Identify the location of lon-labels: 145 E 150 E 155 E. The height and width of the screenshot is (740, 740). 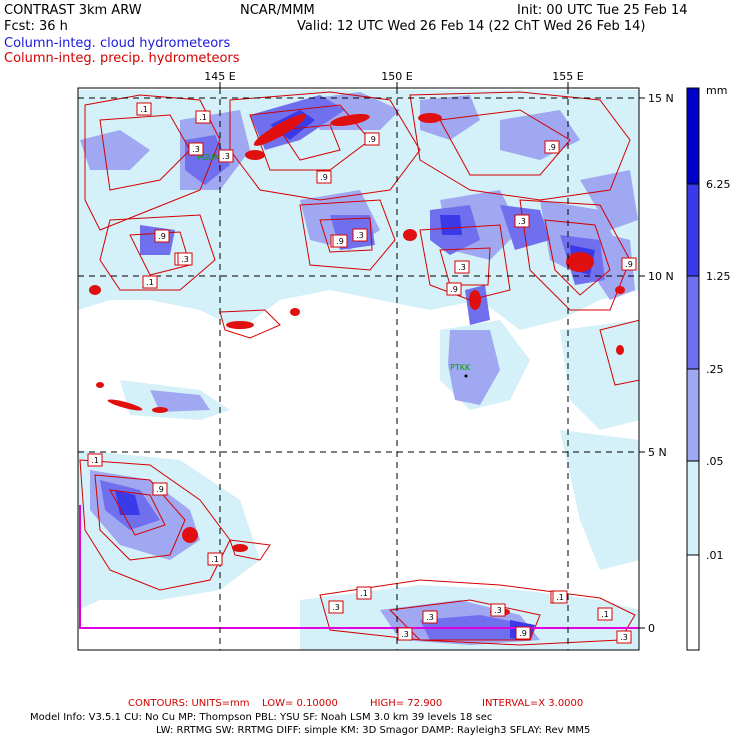
(393, 76).